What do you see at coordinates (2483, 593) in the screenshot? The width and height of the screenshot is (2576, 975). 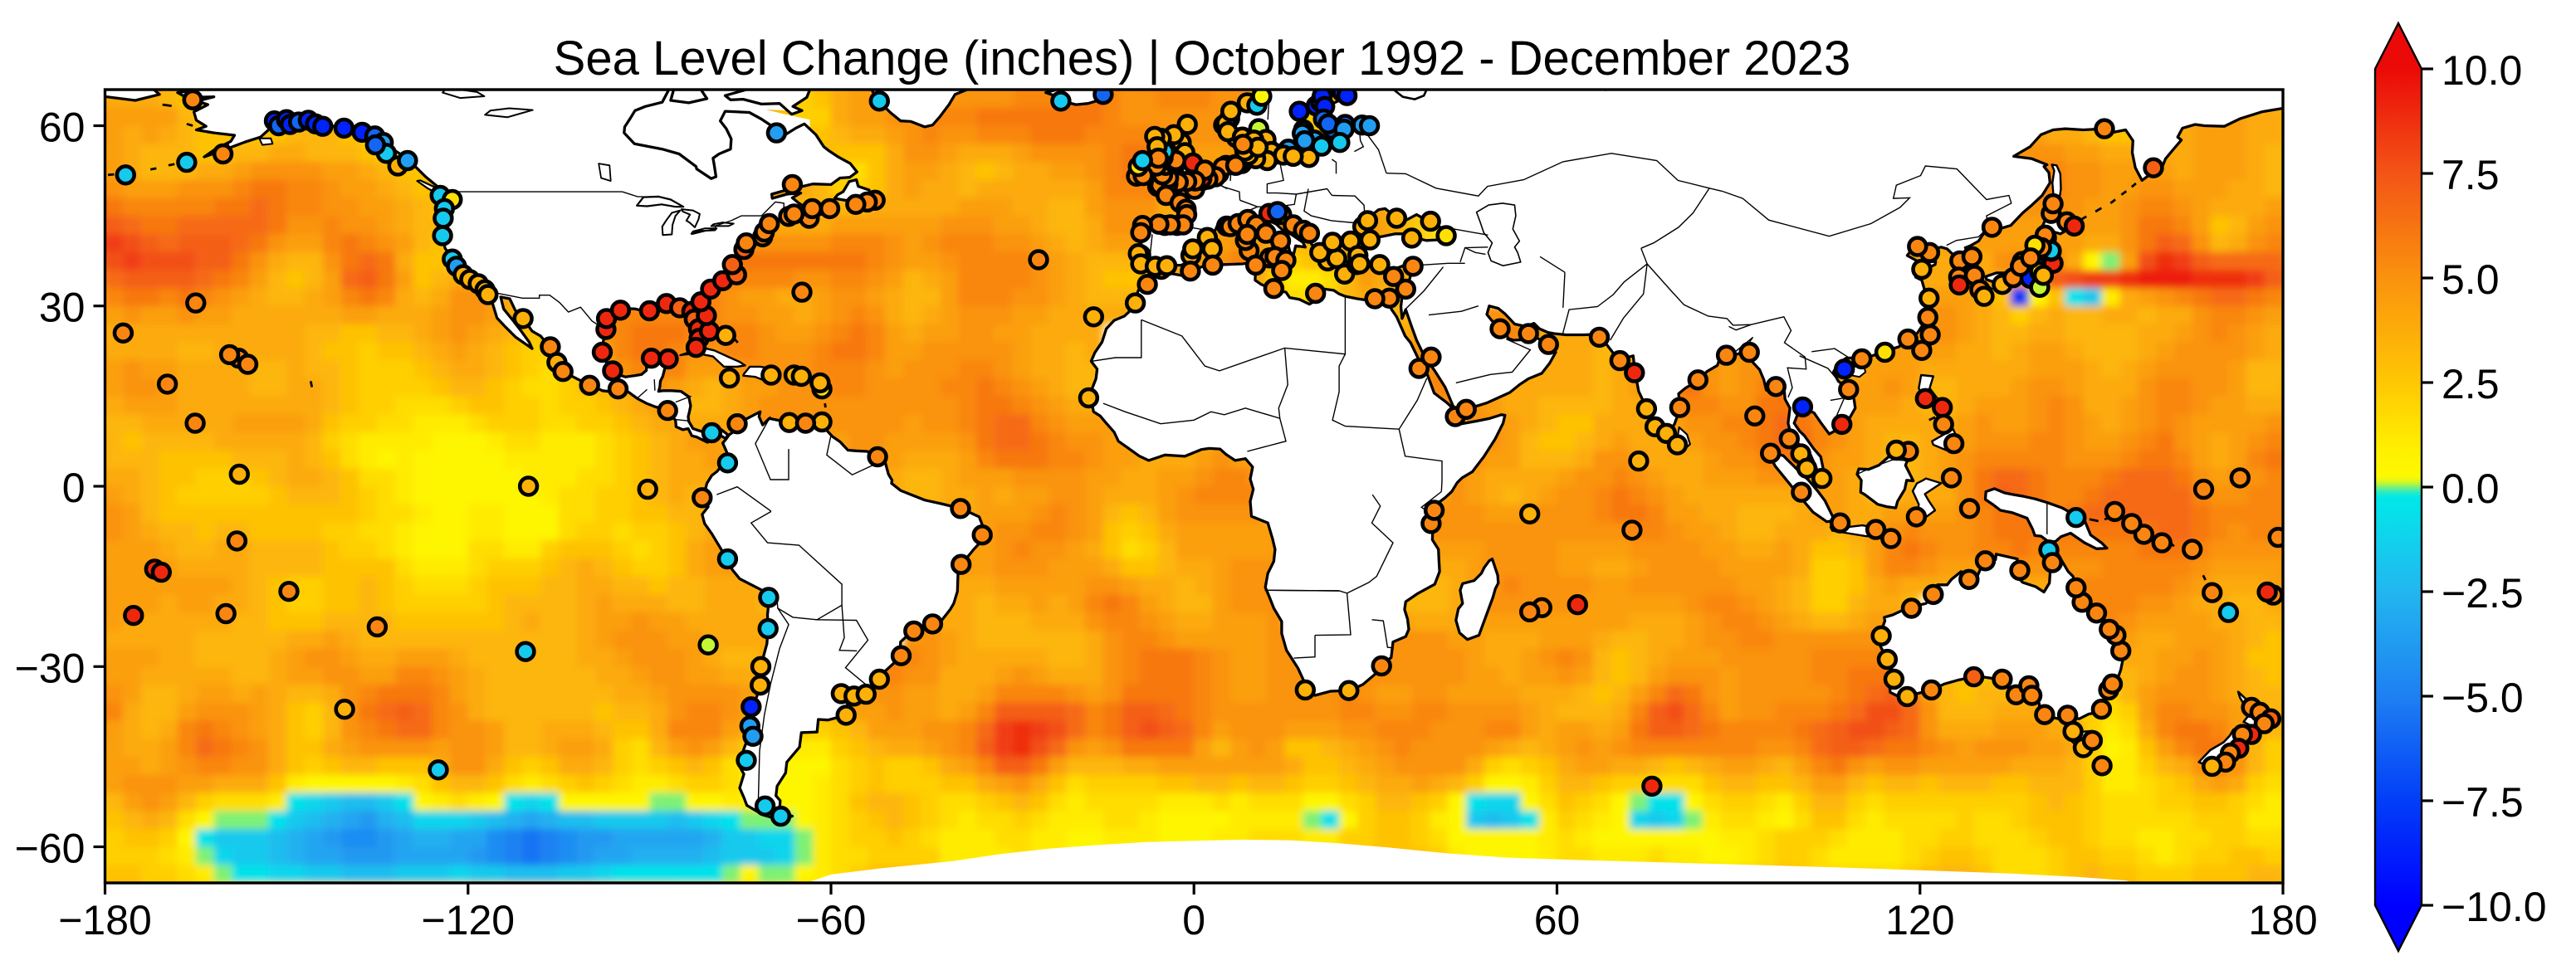 I see `svg-text: −2.5` at bounding box center [2483, 593].